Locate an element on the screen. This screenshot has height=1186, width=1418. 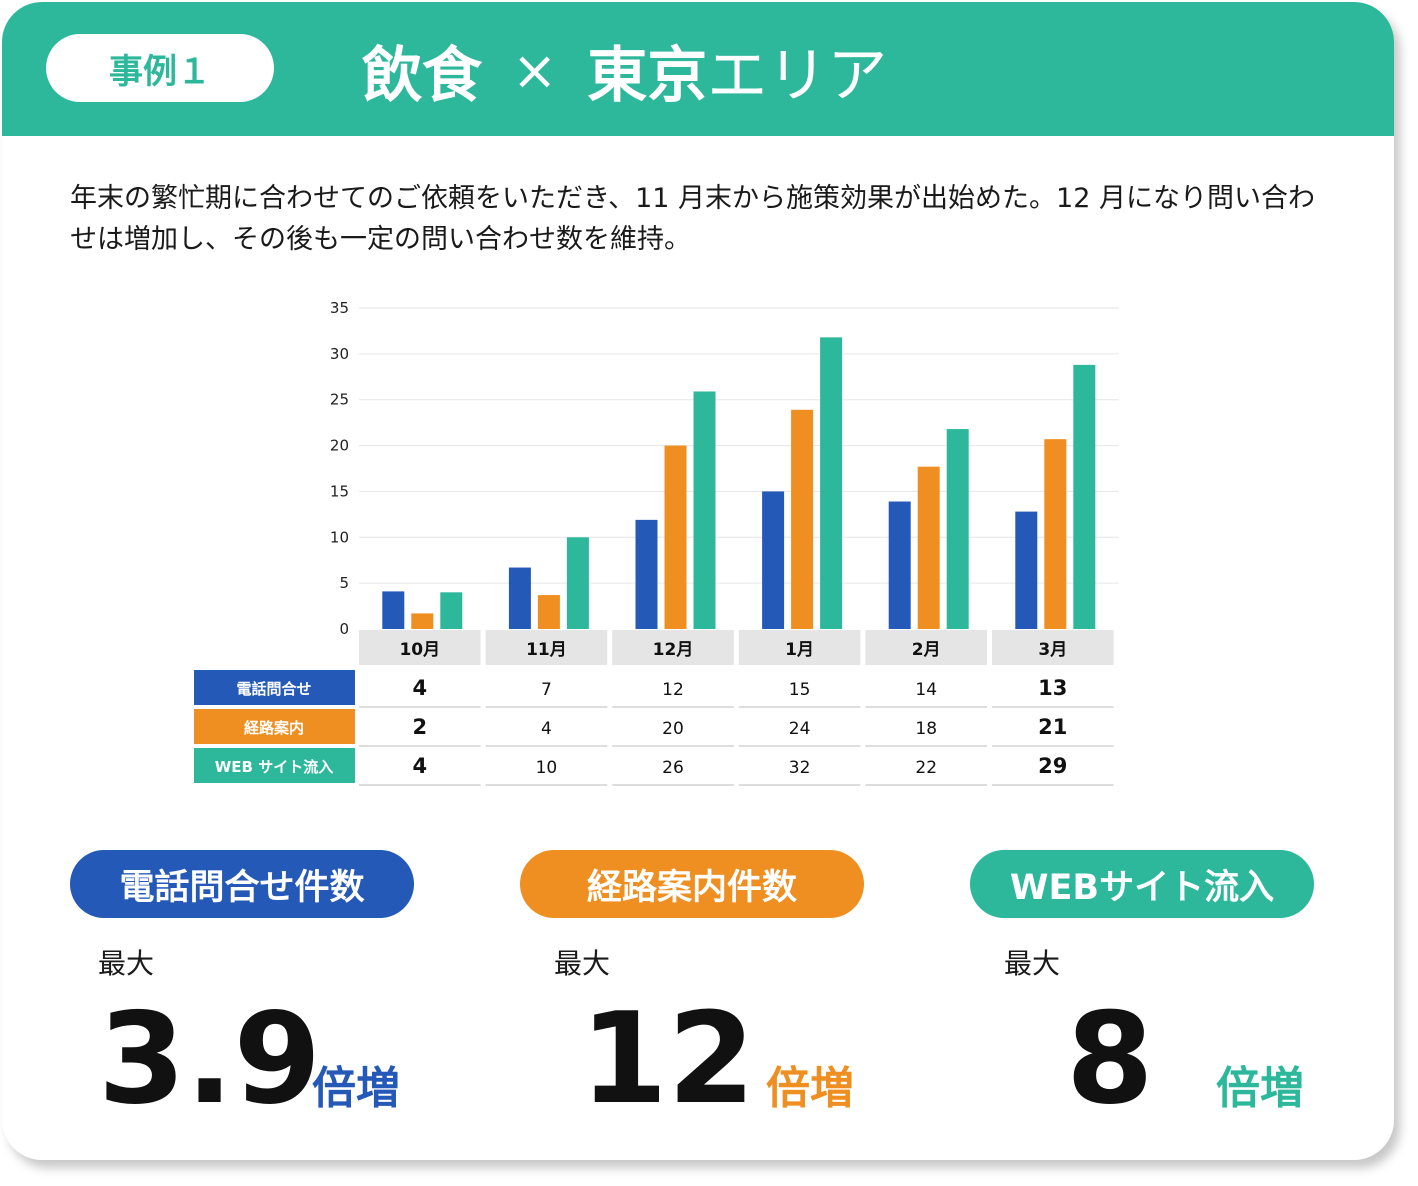
data-label: 12 is located at coordinates (673, 690).